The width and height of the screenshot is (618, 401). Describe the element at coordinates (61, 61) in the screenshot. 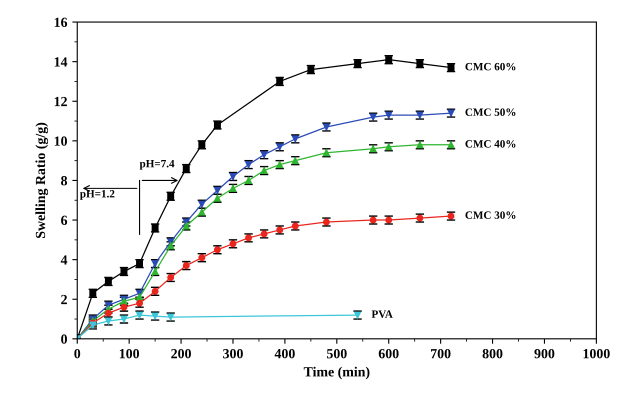

I see `y-tick-label: 14` at that location.